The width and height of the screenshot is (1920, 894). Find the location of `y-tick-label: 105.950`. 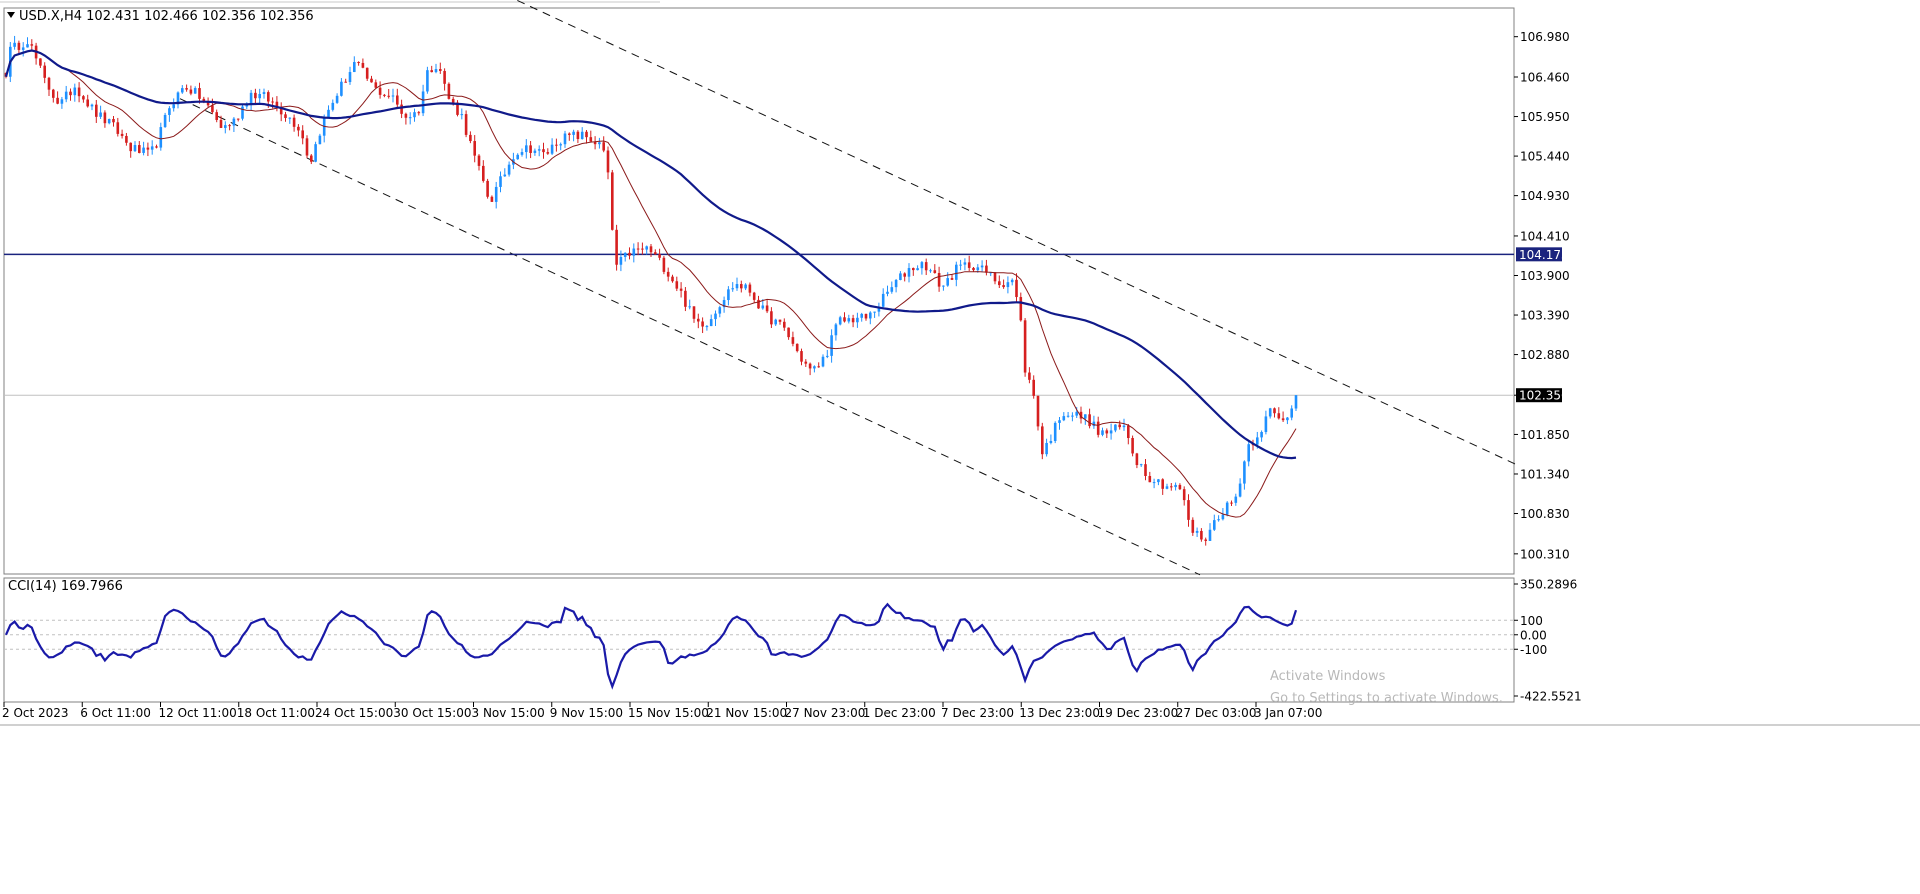

y-tick-label: 105.950 is located at coordinates (1545, 117).